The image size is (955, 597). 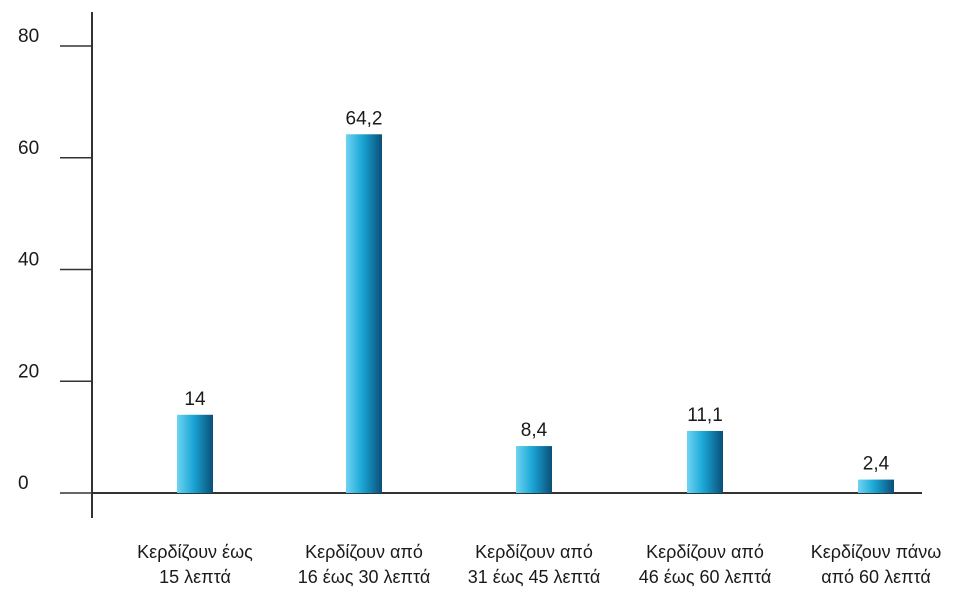 What do you see at coordinates (876, 564) in the screenshot?
I see `x-tick-label: Κερδίζουν πάνω από 60 λεπτά` at bounding box center [876, 564].